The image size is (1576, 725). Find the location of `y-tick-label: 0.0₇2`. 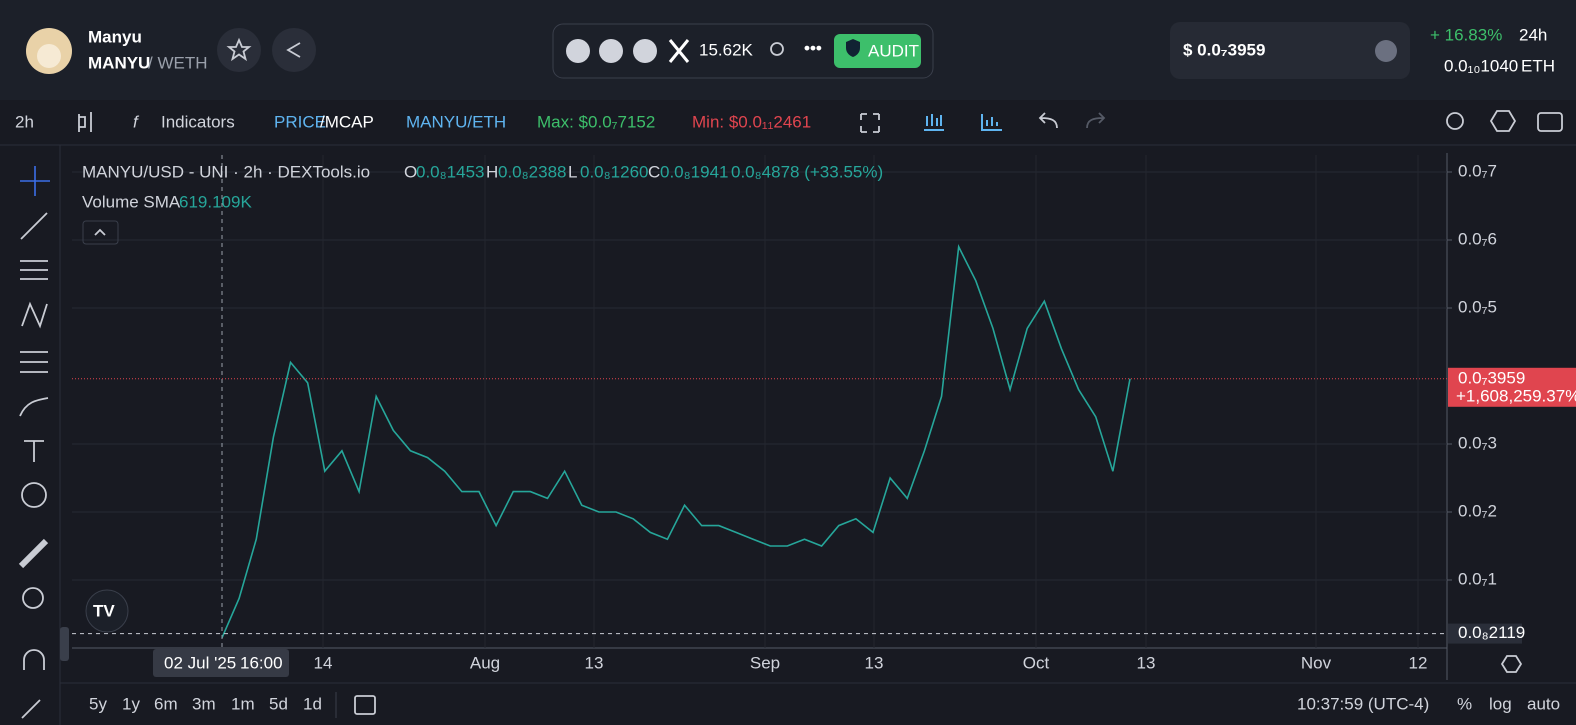

y-tick-label: 0.0₇2 is located at coordinates (1477, 510).